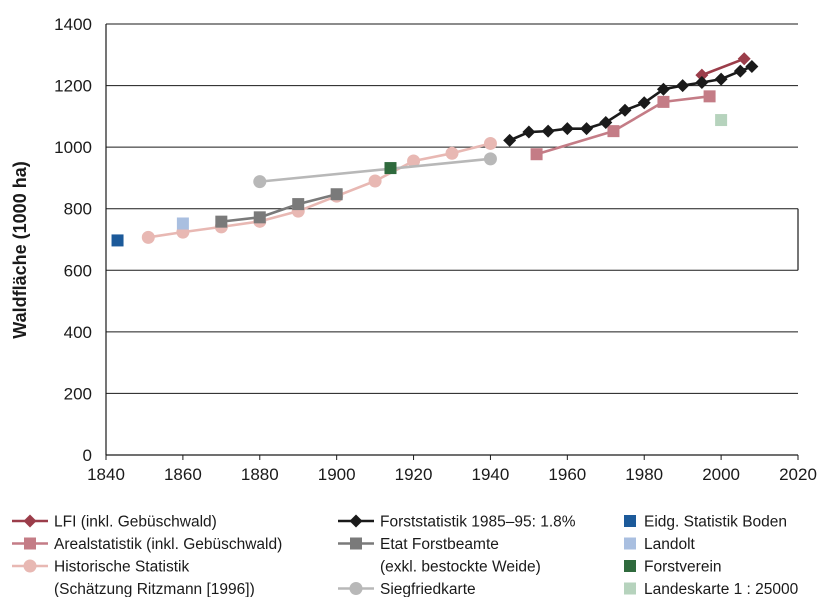 The height and width of the screenshot is (597, 822). What do you see at coordinates (439, 544) in the screenshot?
I see `legend-label: Etat Forstbeamte` at bounding box center [439, 544].